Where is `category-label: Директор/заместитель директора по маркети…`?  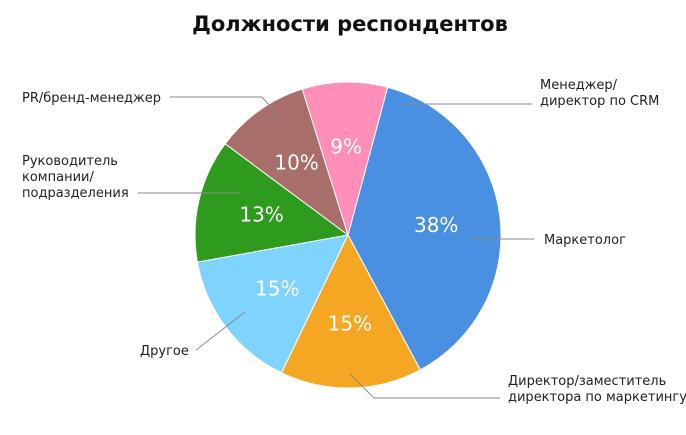
category-label: Директор/заместитель директора по маркети… is located at coordinates (597, 389).